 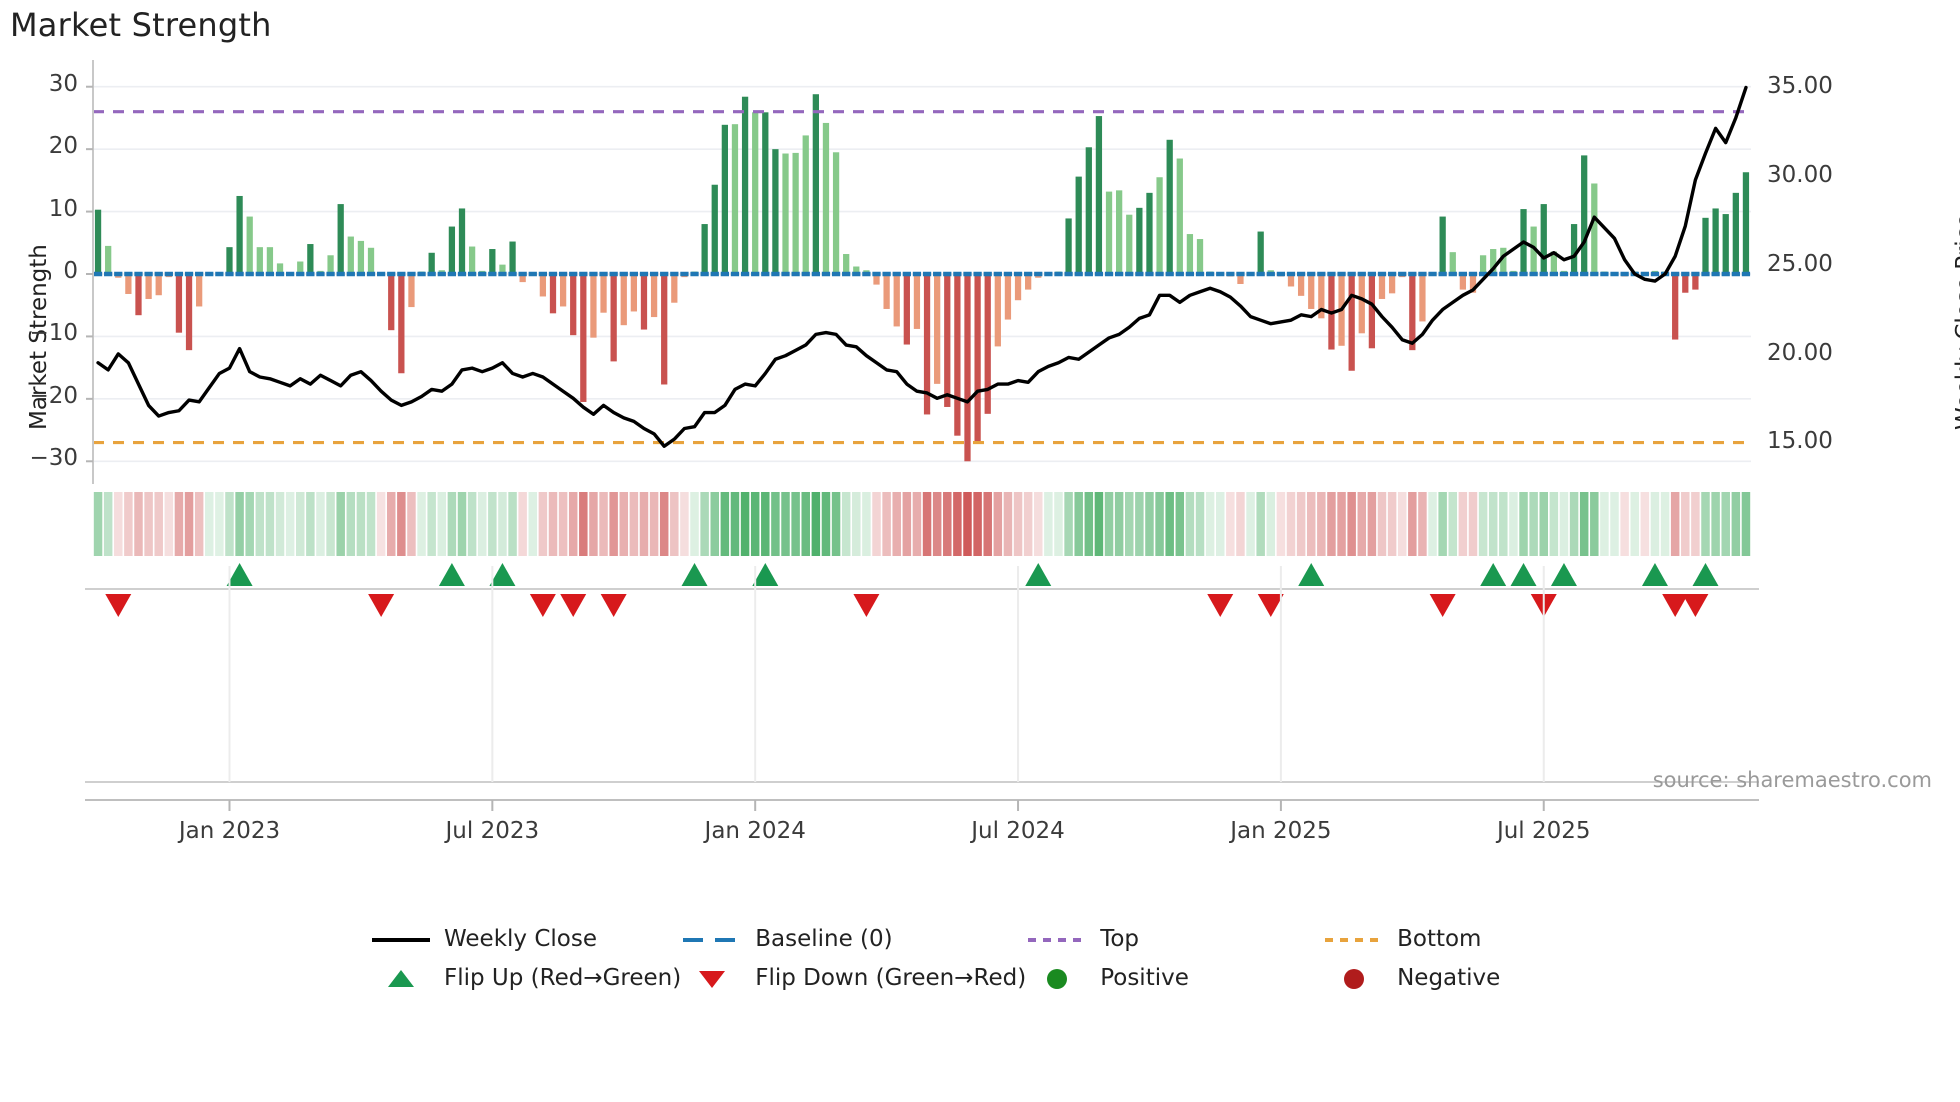 What do you see at coordinates (525, 939) in the screenshot?
I see `legend-item-weekly-close: Weekly Close` at bounding box center [525, 939].